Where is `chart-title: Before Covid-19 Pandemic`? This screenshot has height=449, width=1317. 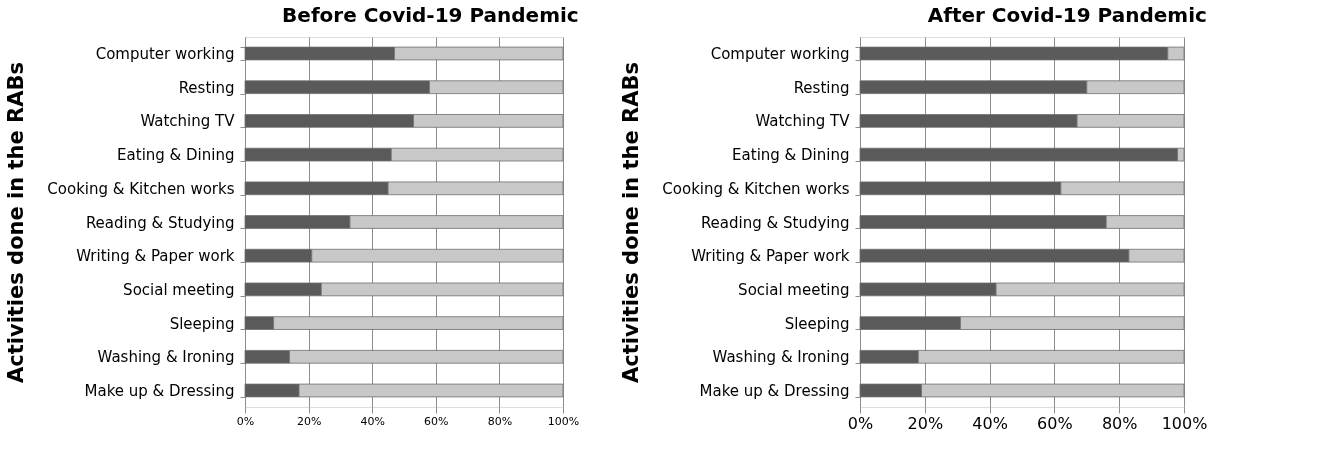 chart-title: Before Covid-19 Pandemic is located at coordinates (430, 15).